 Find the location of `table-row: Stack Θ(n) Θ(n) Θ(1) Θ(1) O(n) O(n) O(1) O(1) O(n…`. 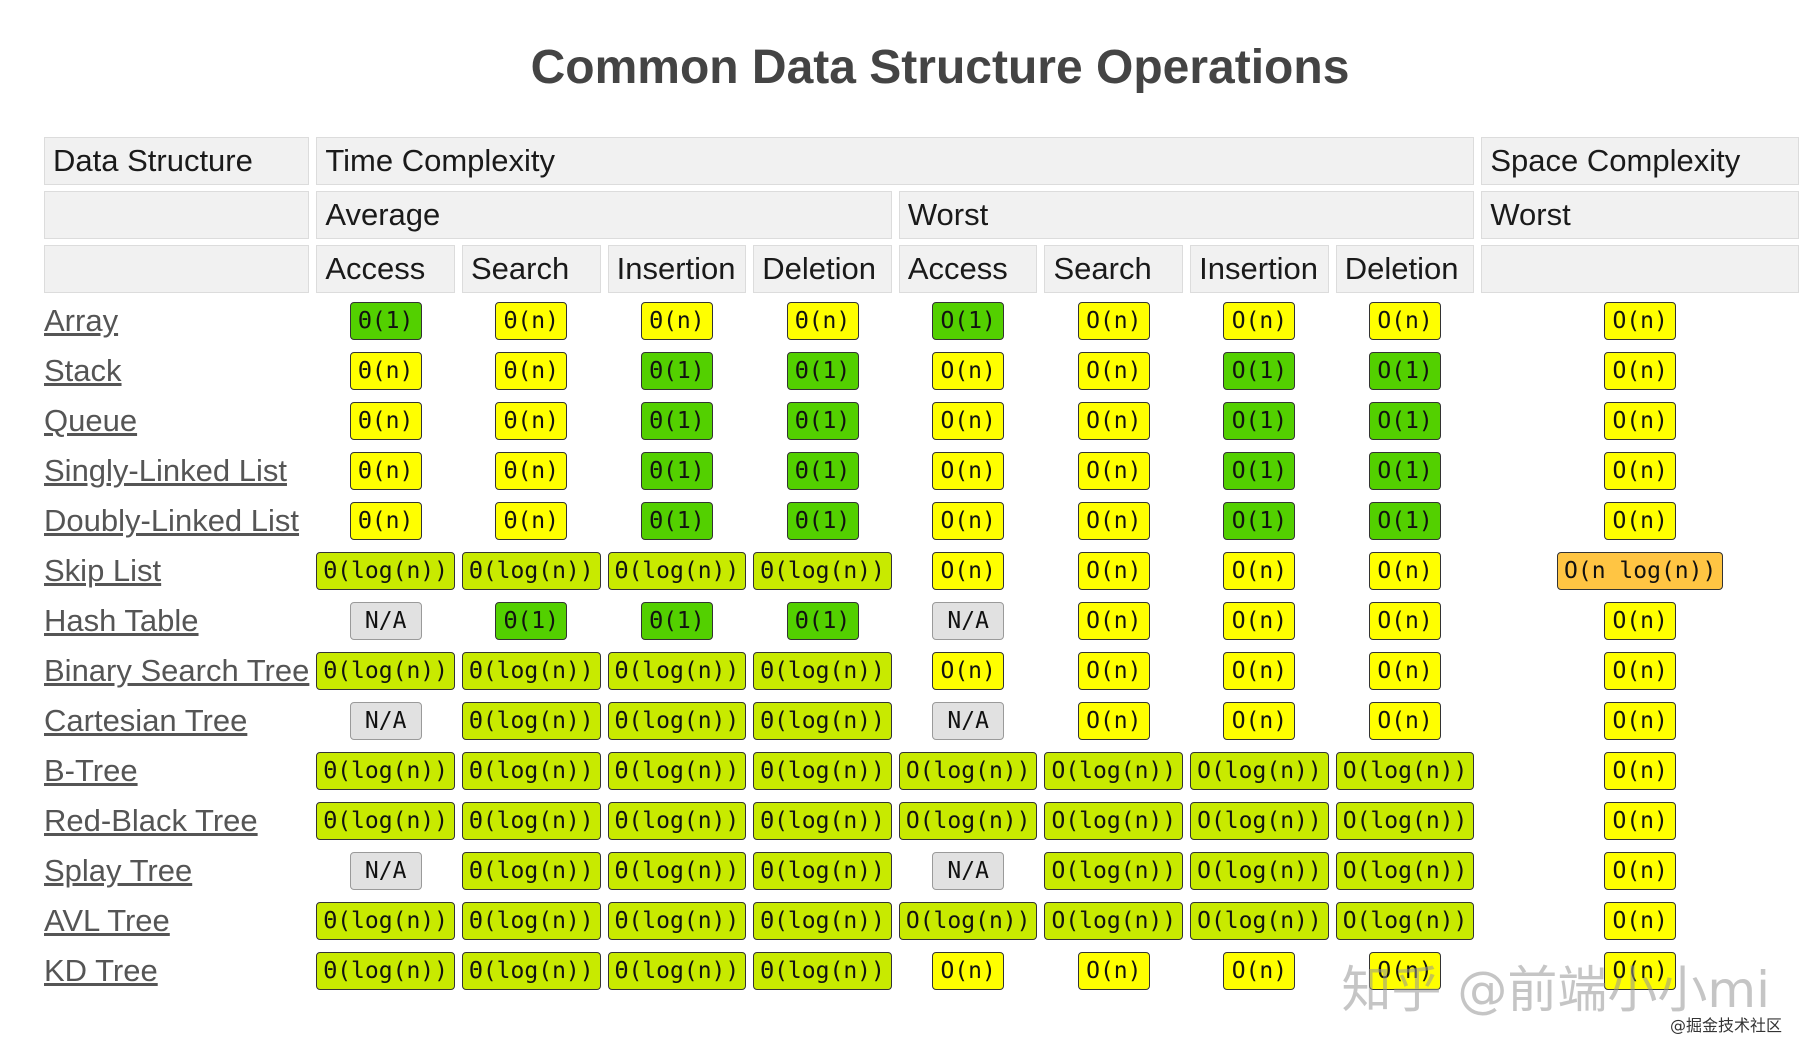

table-row: Stack Θ(n) Θ(n) Θ(1) Θ(1) O(n) O(n) O(1) O(1) O(n… is located at coordinates (921, 371).